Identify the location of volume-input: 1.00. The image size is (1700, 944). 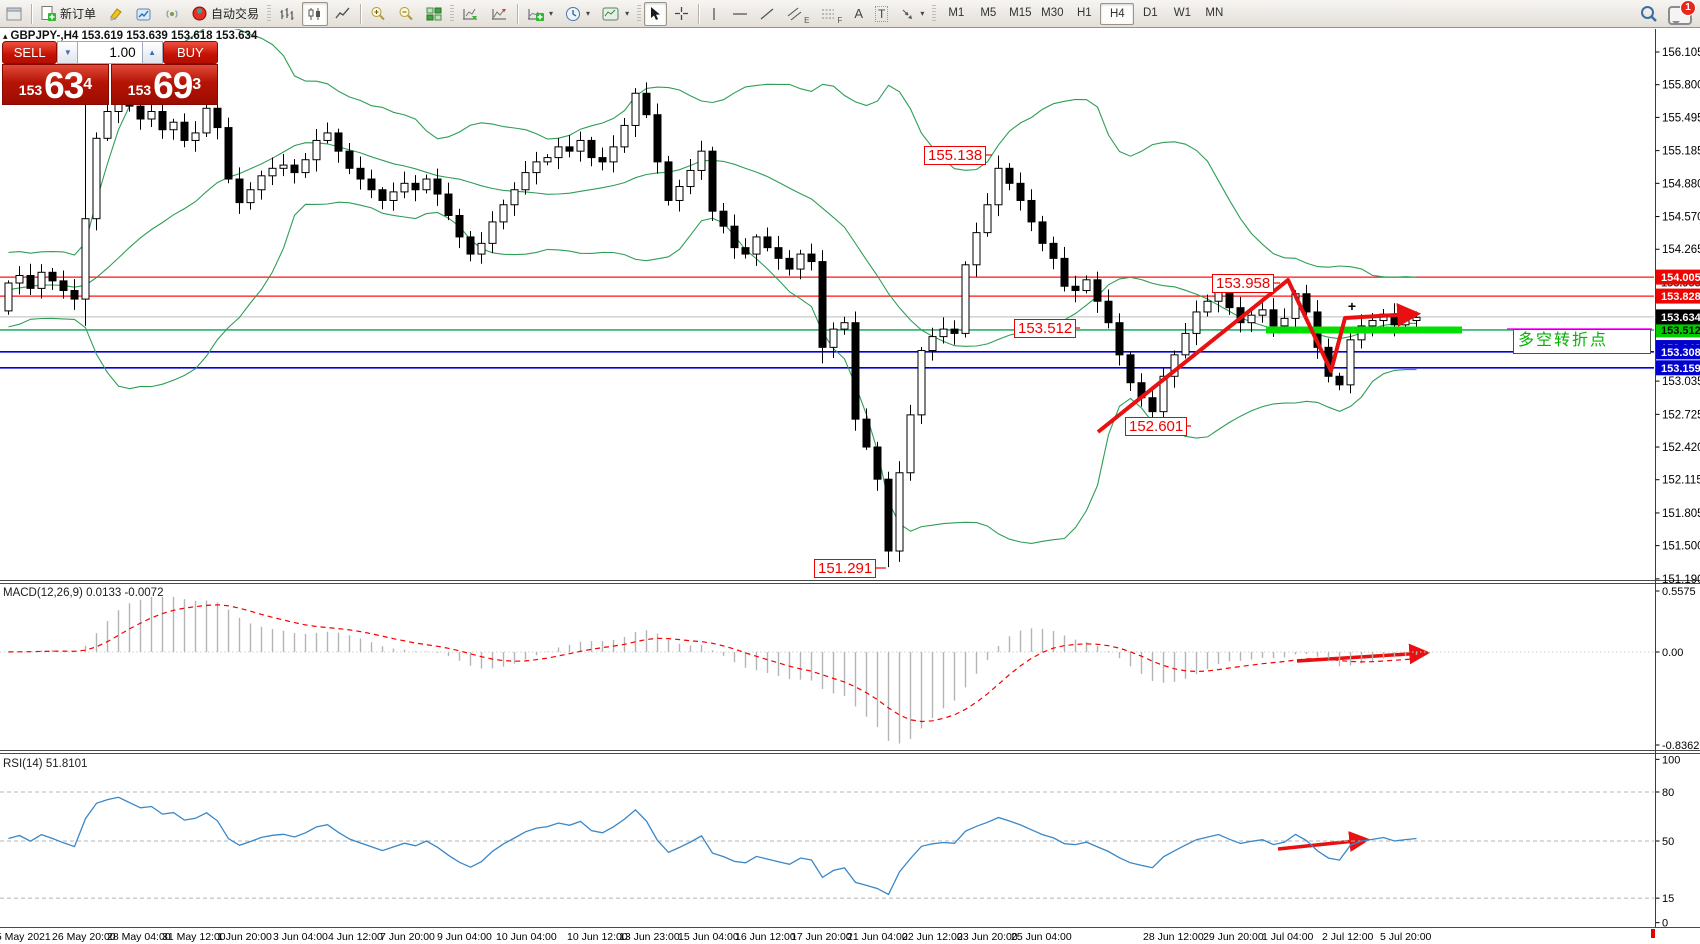
(110, 52).